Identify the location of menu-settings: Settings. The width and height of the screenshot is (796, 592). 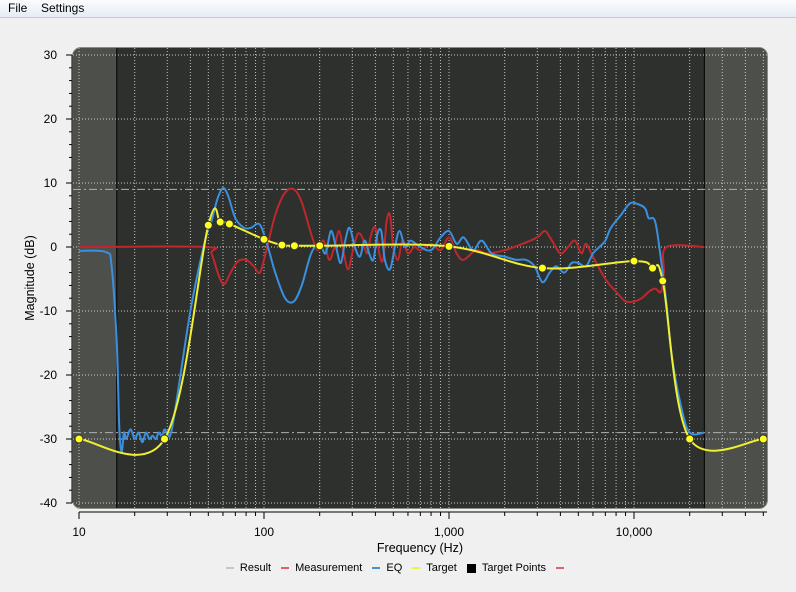
(63, 8).